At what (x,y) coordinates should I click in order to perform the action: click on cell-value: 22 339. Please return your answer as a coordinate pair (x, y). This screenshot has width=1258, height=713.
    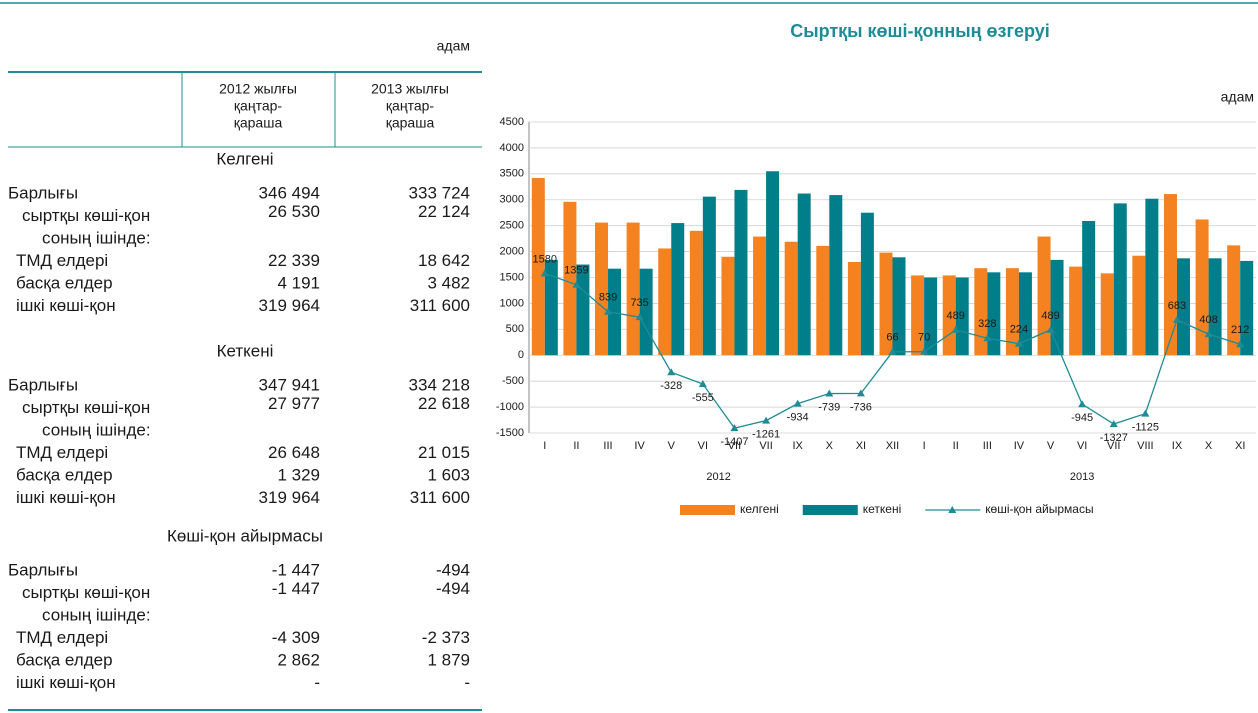
    Looking at the image, I should click on (294, 260).